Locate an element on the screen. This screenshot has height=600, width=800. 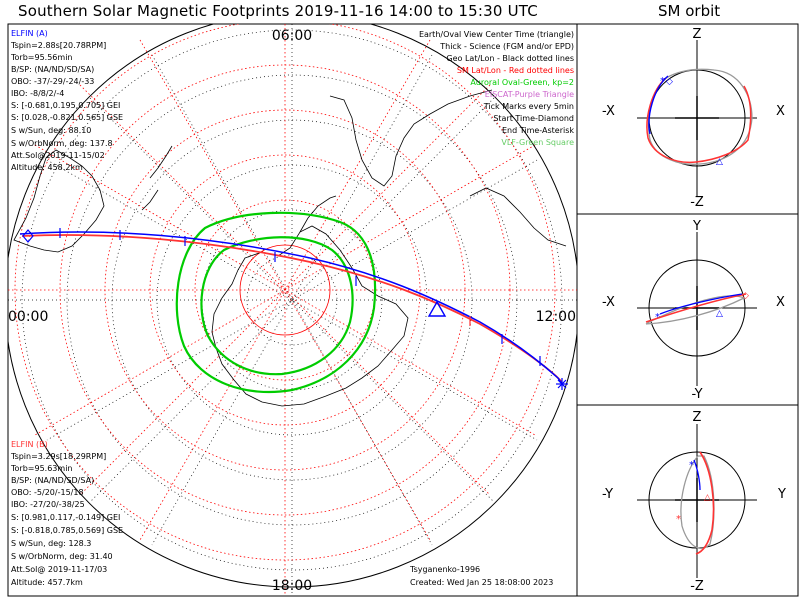
antarctic-peninsula is located at coordinates (318, 214).